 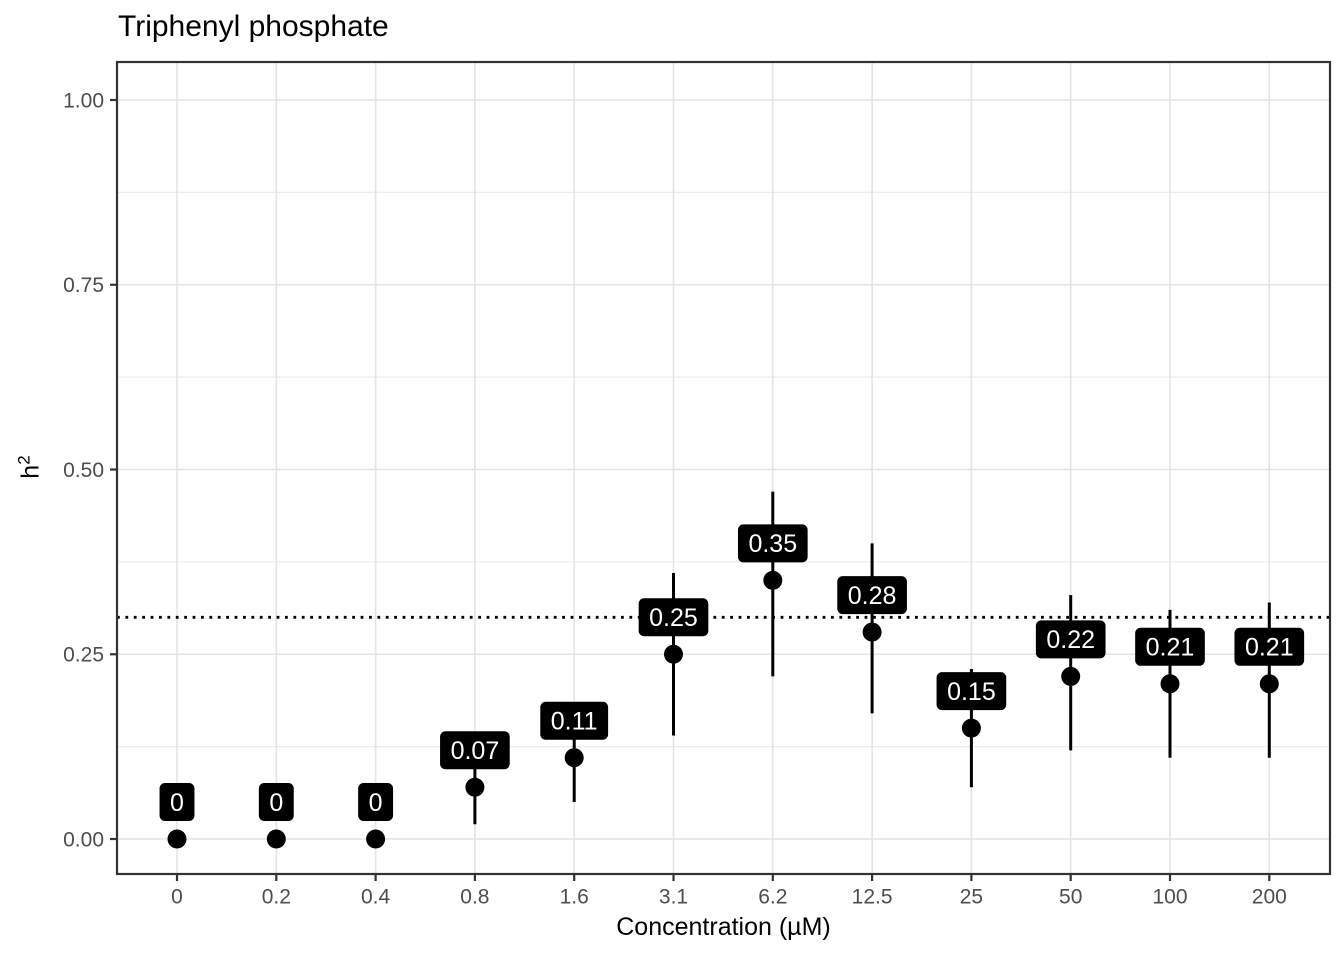 I want to click on x-tick-label: 12.5, so click(x=872, y=896).